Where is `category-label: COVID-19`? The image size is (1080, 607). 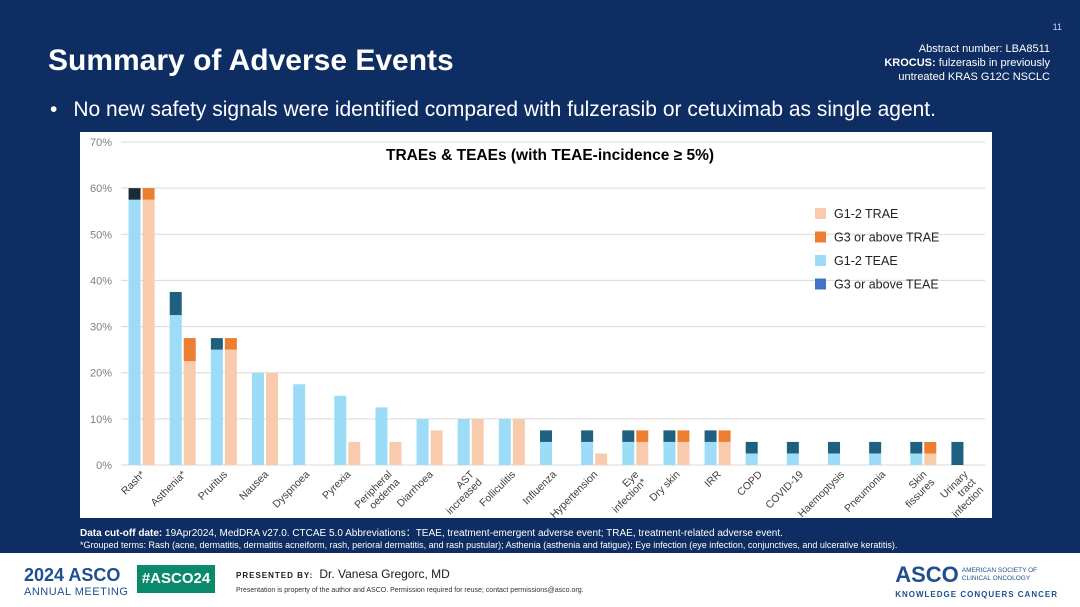
category-label: COVID-19 is located at coordinates (784, 490).